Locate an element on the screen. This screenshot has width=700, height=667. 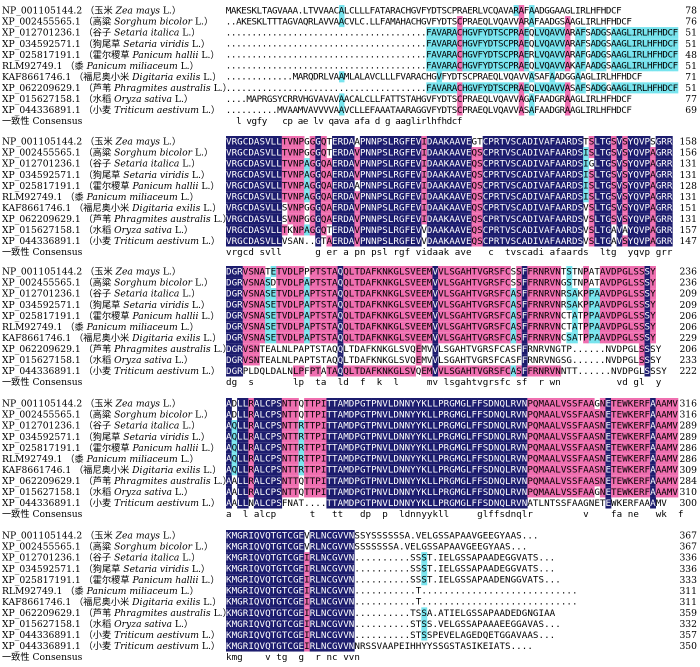
residue: D is located at coordinates (665, 88).